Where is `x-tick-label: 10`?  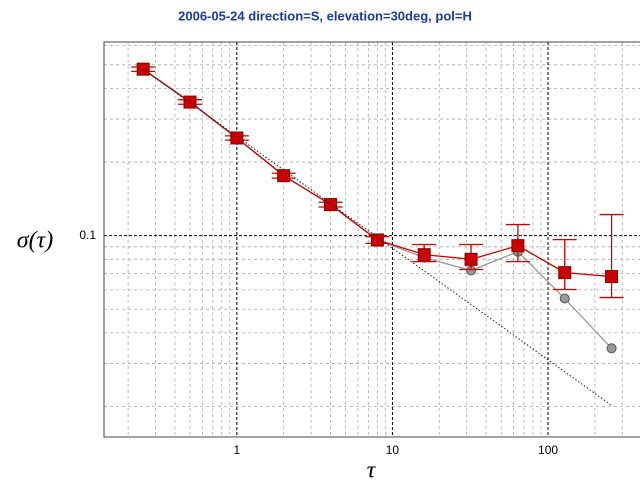 x-tick-label: 10 is located at coordinates (393, 450).